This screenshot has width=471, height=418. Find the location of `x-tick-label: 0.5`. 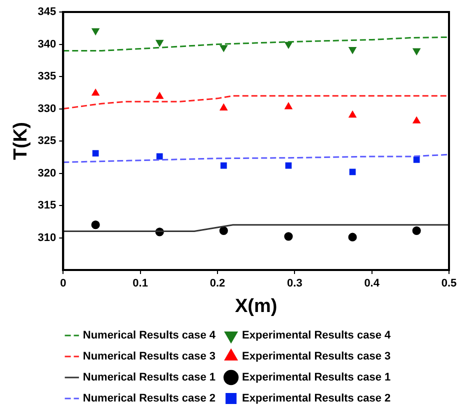

x-tick-label: 0.5 is located at coordinates (449, 284).